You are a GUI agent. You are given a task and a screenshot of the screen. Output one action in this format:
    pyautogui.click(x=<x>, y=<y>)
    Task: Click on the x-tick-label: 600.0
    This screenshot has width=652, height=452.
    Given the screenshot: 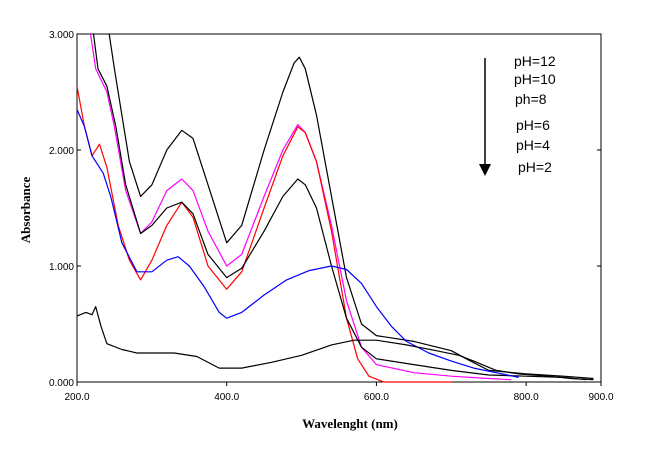 What is the action you would take?
    pyautogui.click(x=376, y=397)
    